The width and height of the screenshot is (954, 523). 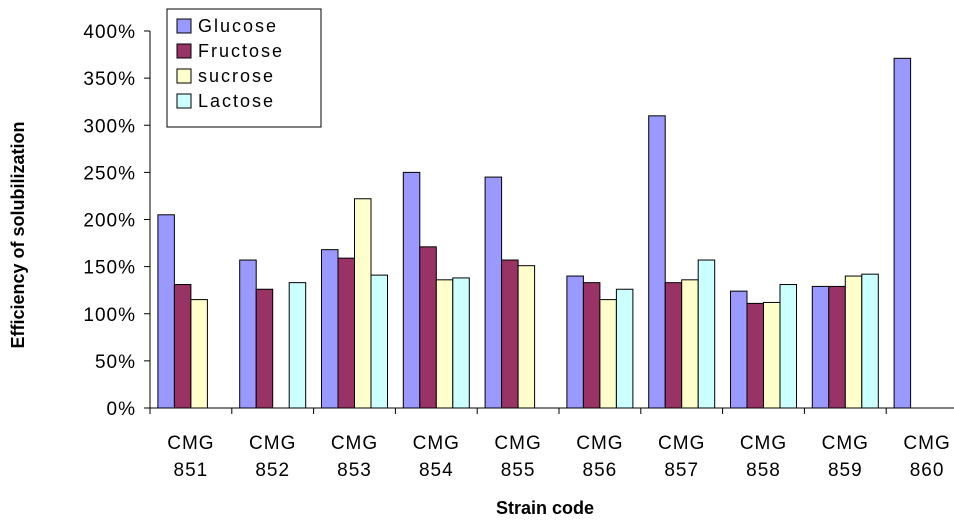 What do you see at coordinates (236, 101) in the screenshot?
I see `legend-label-lactose: Lactose` at bounding box center [236, 101].